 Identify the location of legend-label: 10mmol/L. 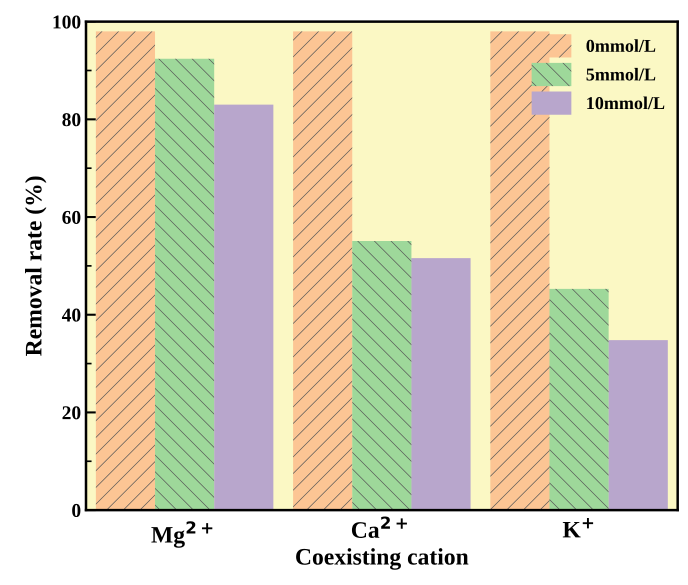
(625, 103).